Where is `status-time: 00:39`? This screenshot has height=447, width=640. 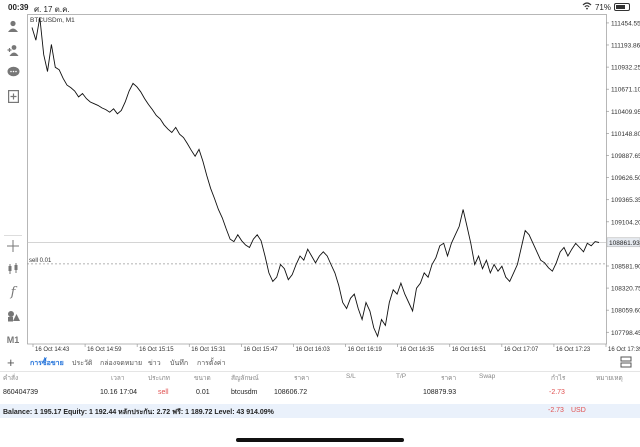 status-time: 00:39 is located at coordinates (18, 7).